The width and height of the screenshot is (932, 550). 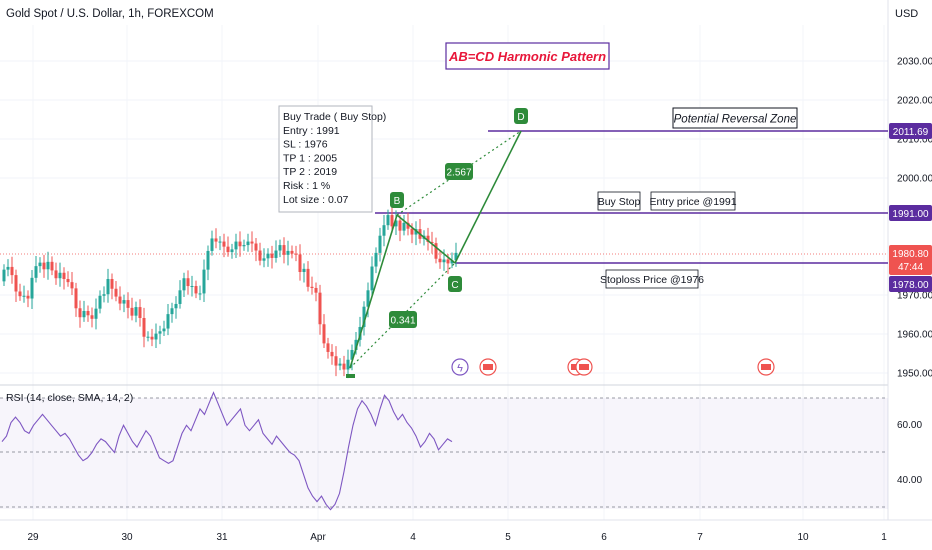 I want to click on stop-price-tag, so click(x=910, y=284).